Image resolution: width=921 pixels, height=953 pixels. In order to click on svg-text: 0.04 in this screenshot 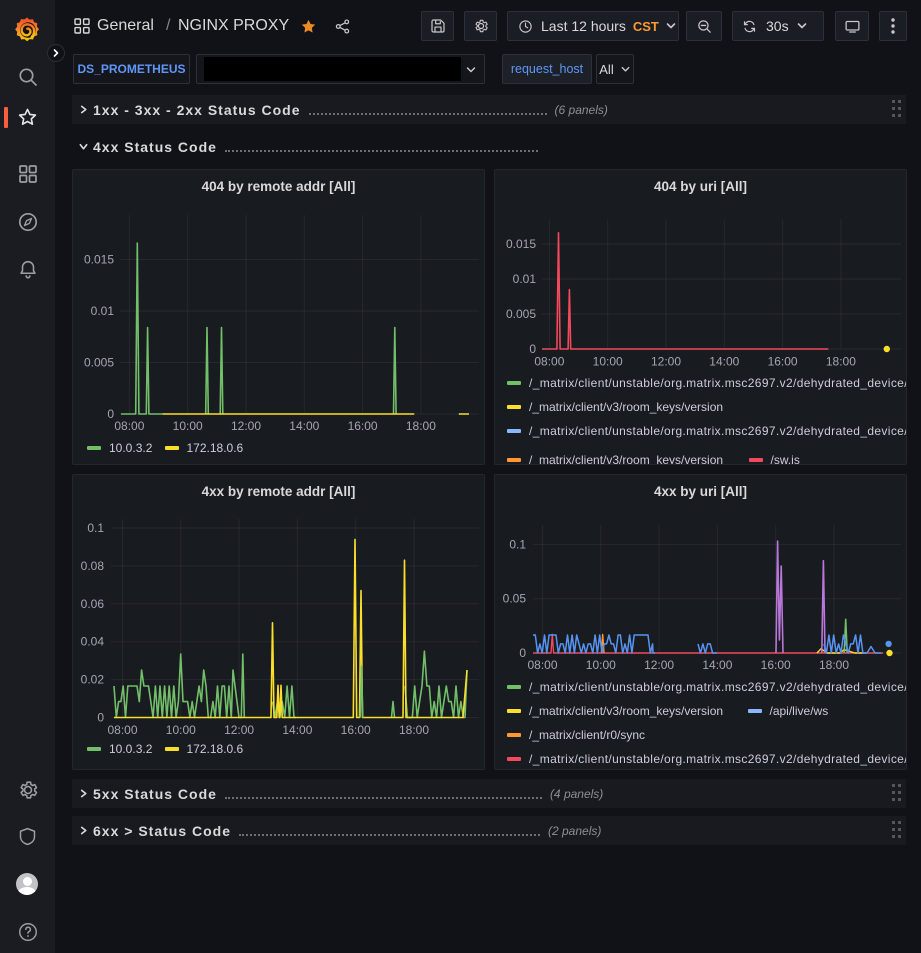, I will do `click(93, 642)`.